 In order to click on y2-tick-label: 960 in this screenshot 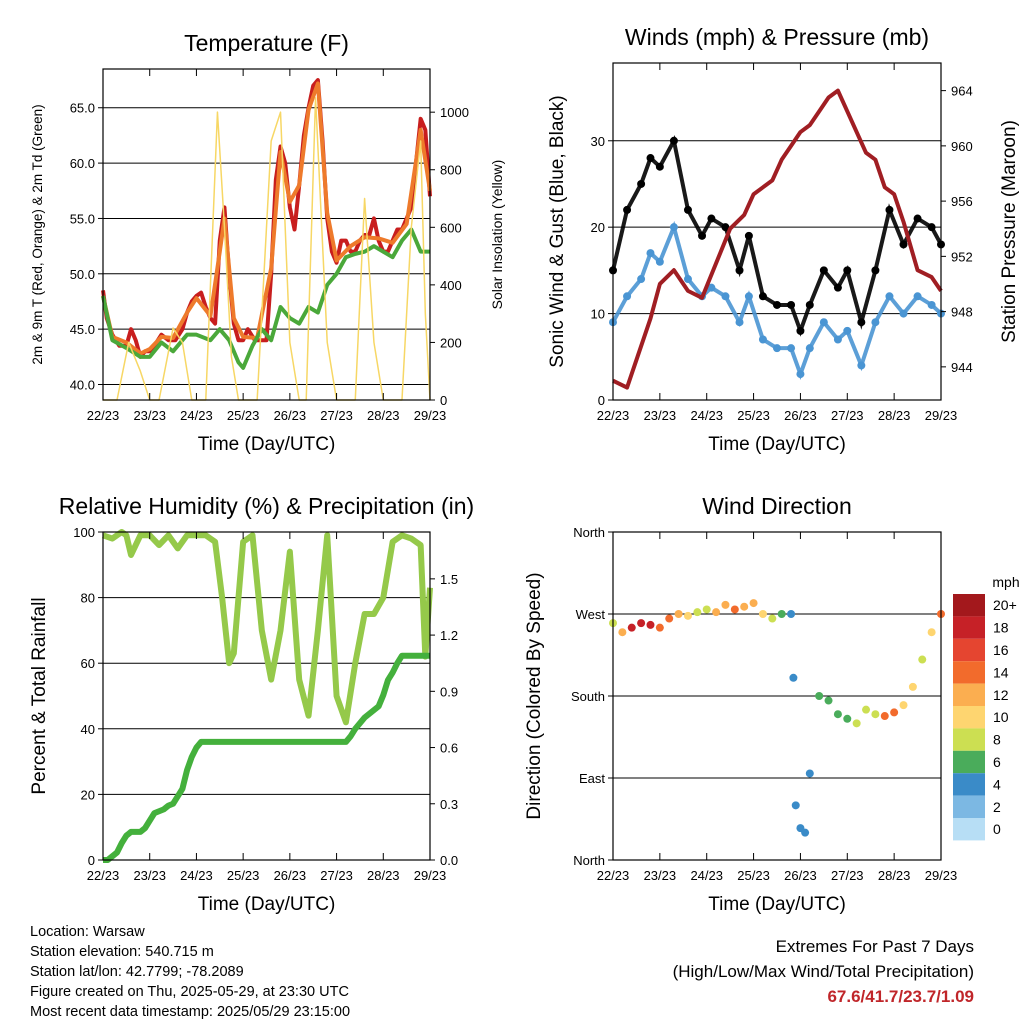, I will do `click(962, 146)`.